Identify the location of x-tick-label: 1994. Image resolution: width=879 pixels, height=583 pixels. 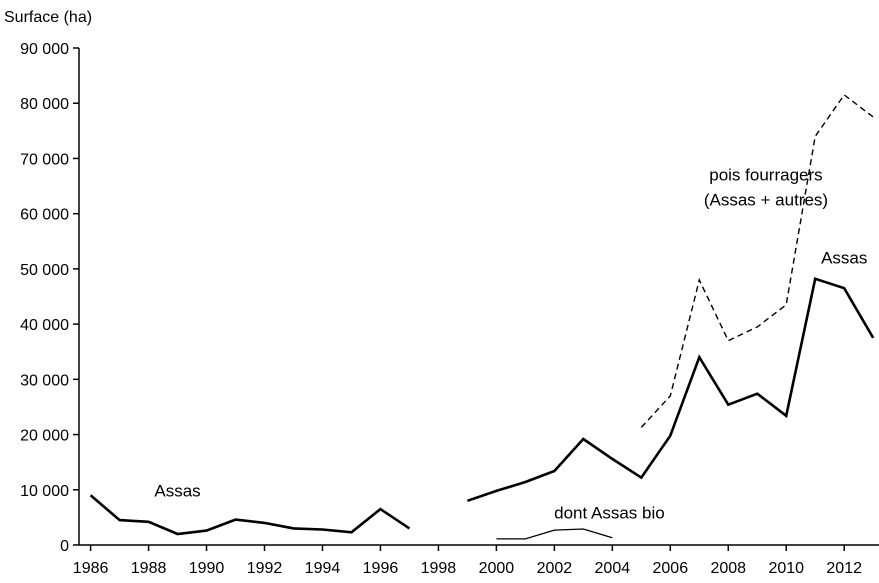
(323, 568).